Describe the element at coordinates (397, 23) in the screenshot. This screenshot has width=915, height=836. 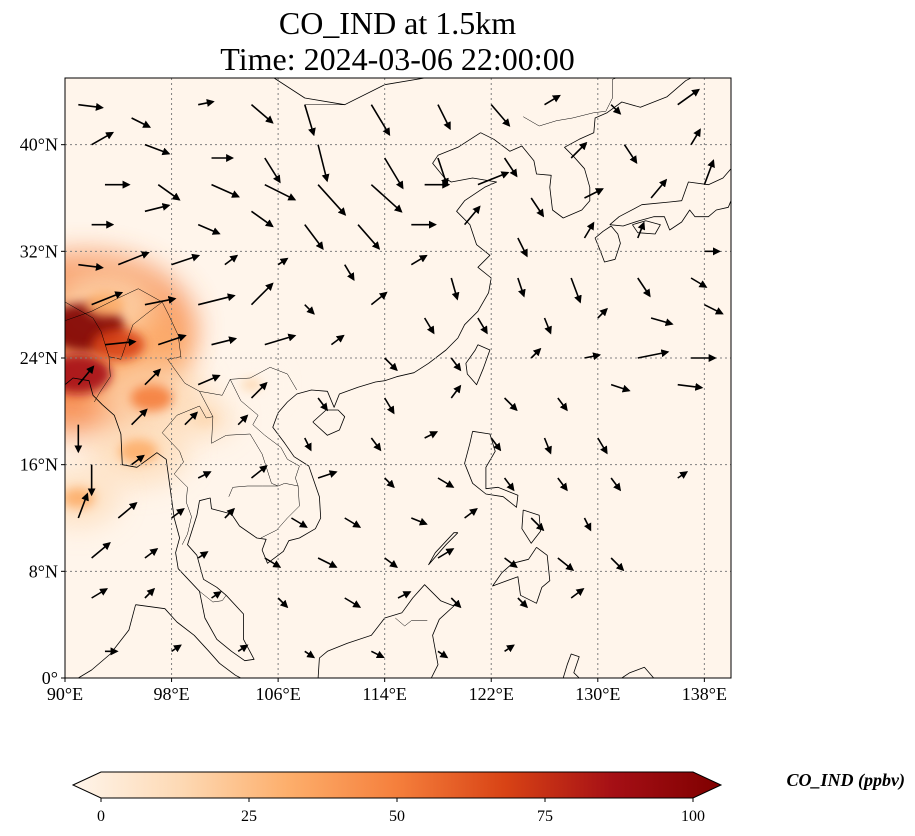
I see `title-line-1: CO_IND at 1.5km` at that location.